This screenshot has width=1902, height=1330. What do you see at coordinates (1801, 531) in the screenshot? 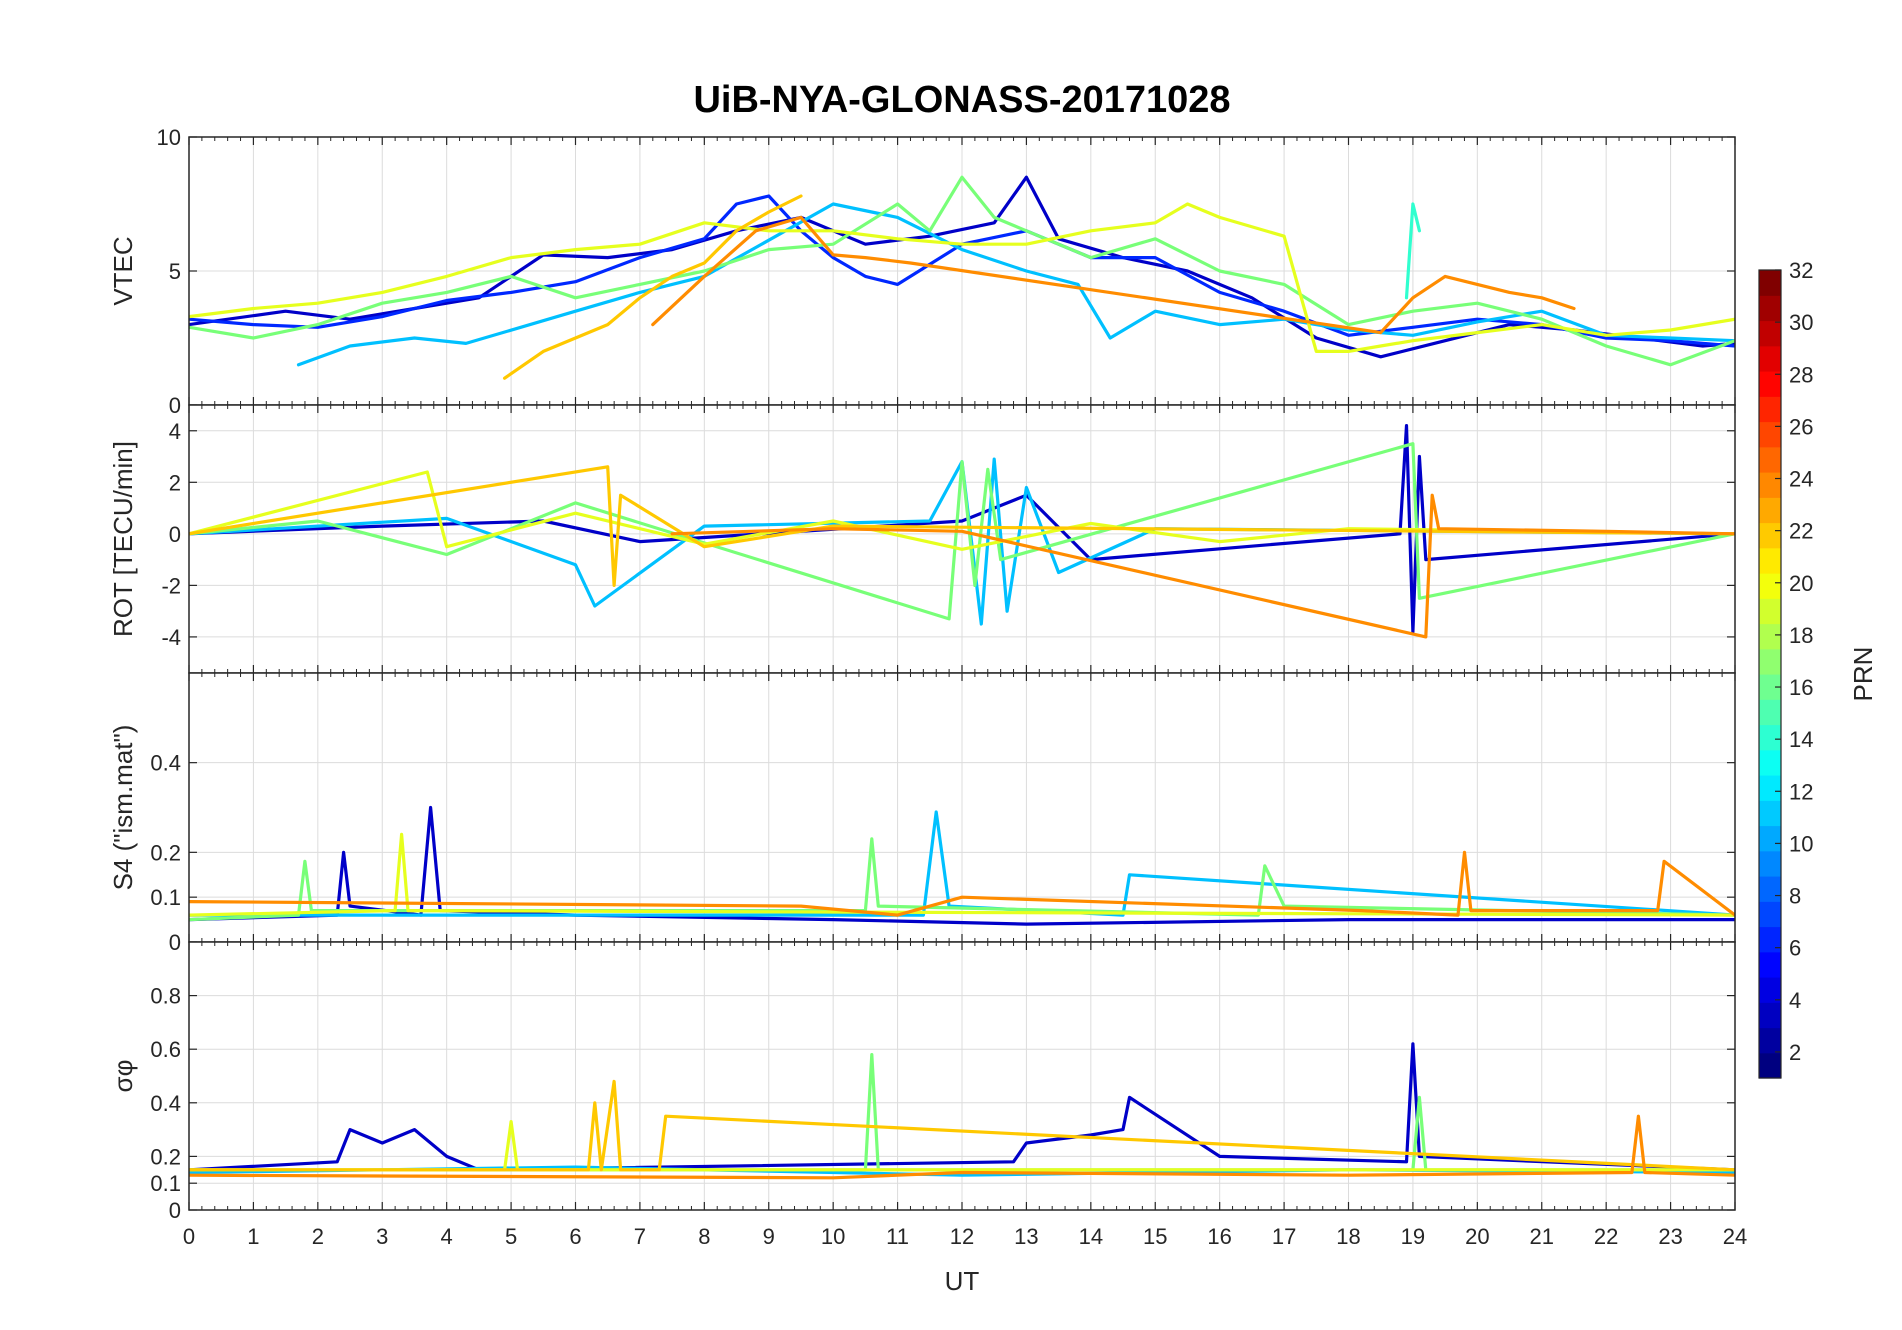
I see `colorbar-tick-label: 22` at bounding box center [1801, 531].